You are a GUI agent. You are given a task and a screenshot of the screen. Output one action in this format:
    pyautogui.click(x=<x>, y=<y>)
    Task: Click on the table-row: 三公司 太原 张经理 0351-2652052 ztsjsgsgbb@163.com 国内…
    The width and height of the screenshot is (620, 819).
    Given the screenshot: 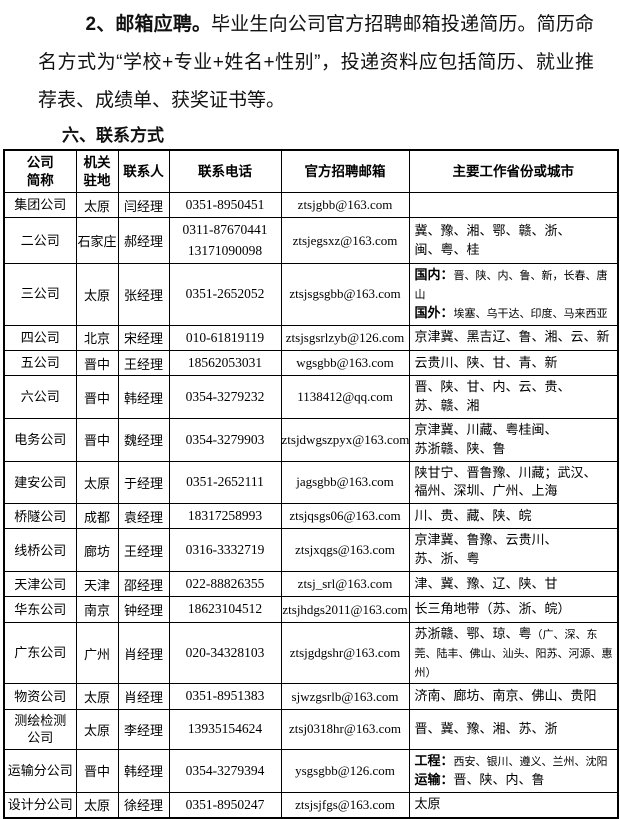 What is the action you would take?
    pyautogui.click(x=311, y=294)
    